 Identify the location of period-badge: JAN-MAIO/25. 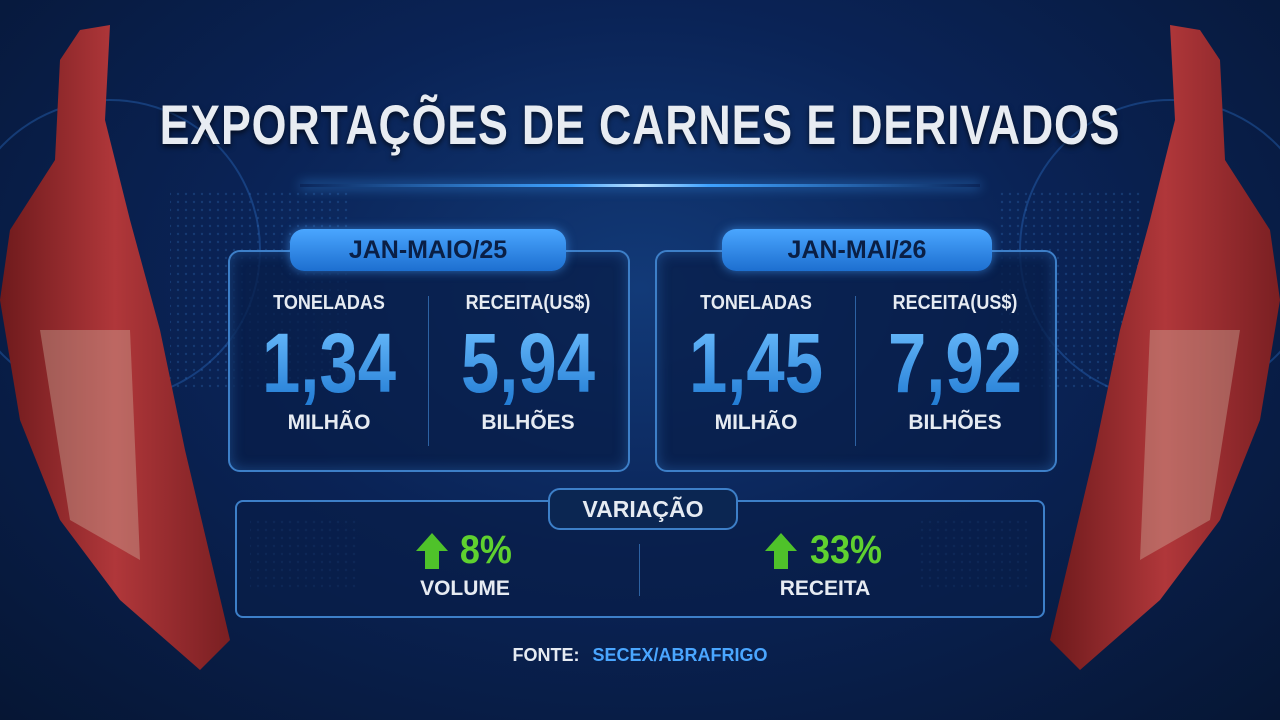
(428, 250).